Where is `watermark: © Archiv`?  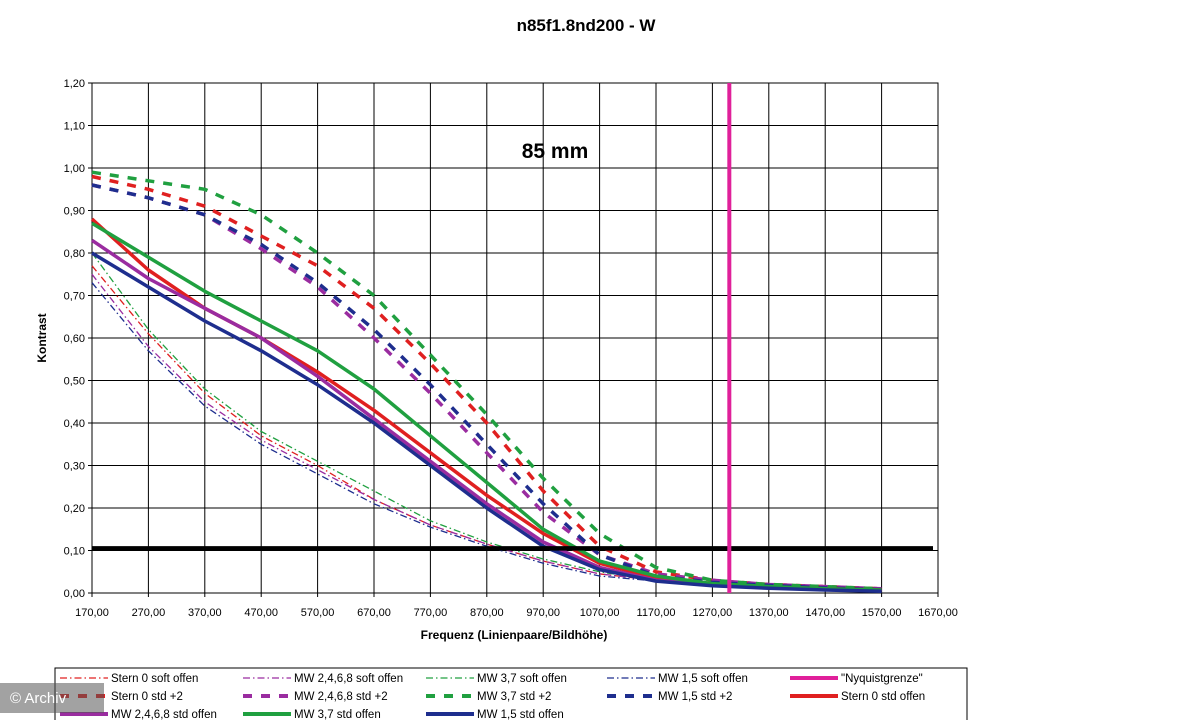 watermark: © Archiv is located at coordinates (52, 698).